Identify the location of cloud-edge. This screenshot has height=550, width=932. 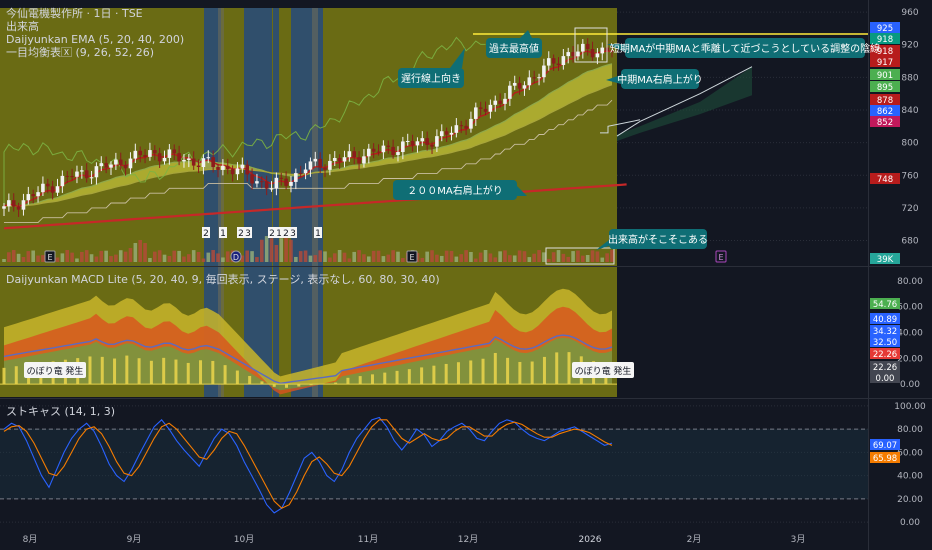
(684, 101).